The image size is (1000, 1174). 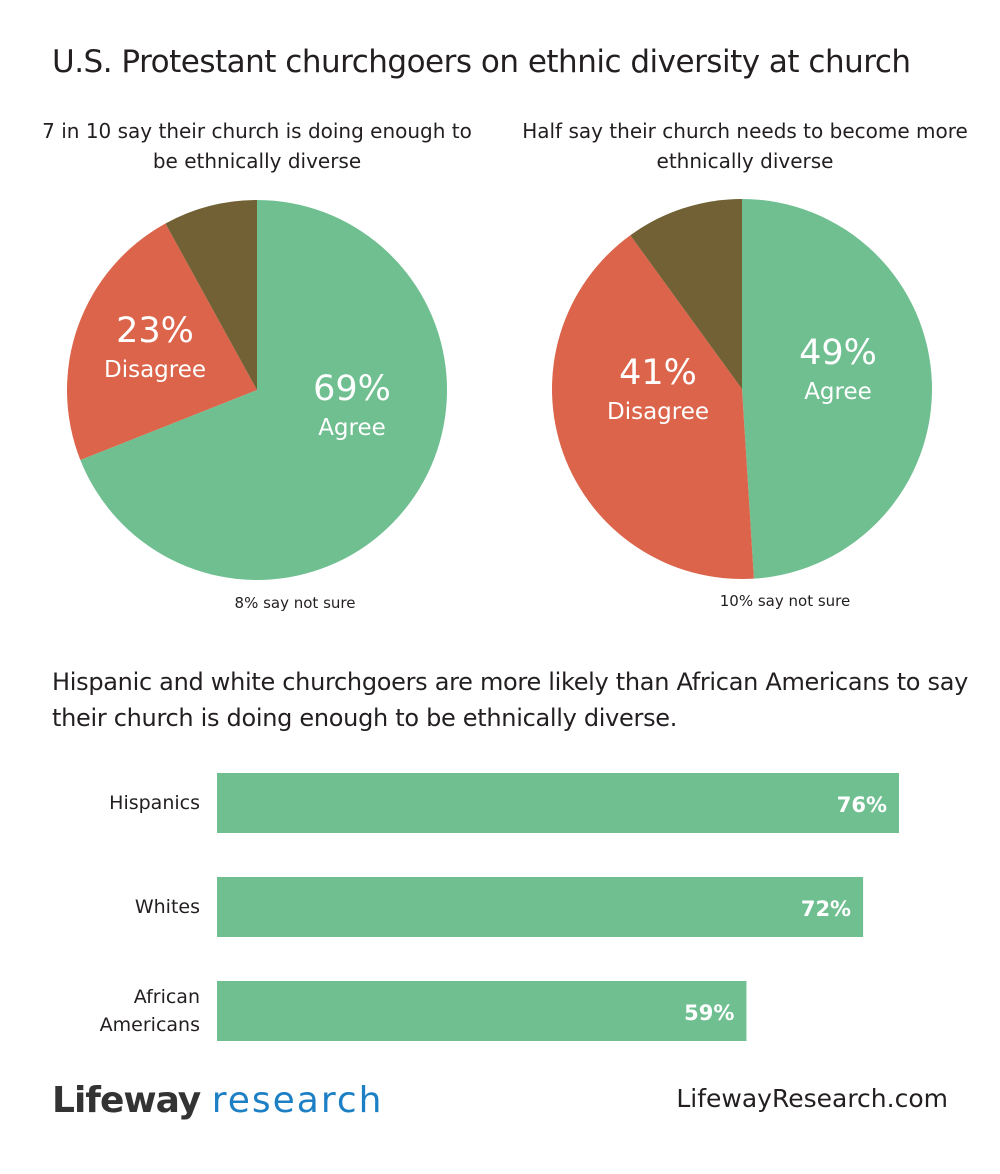 I want to click on pie2-value-label: 49%, so click(x=838, y=353).